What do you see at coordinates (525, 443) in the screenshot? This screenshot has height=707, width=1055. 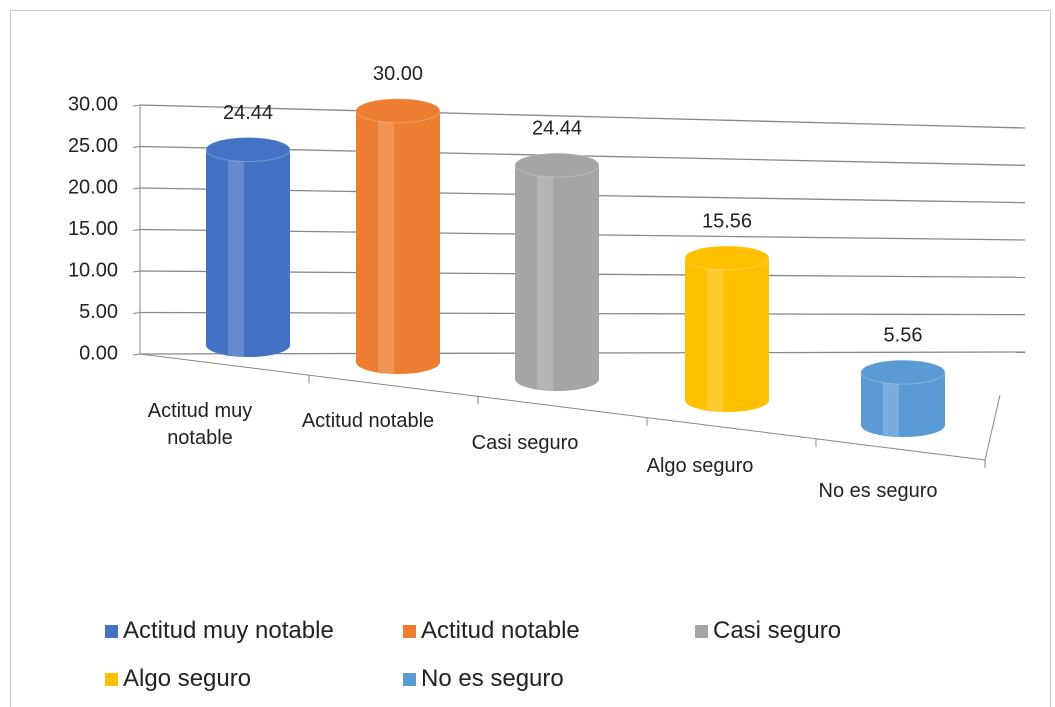 I see `x-tick-label: Casi seguro` at bounding box center [525, 443].